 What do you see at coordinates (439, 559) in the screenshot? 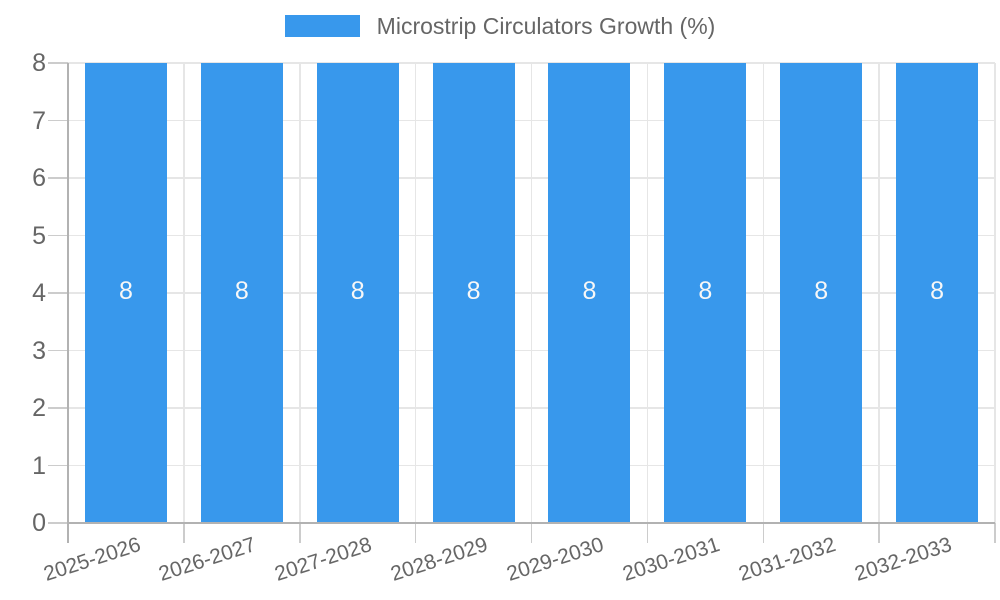
I see `x-axis-label: 2028-2029` at bounding box center [439, 559].